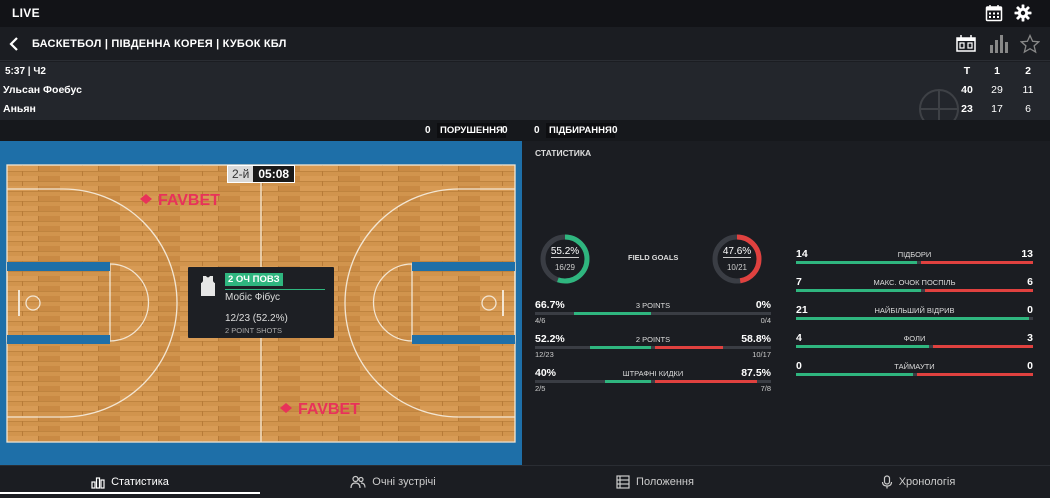 The height and width of the screenshot is (498, 1050). Describe the element at coordinates (765, 388) in the screenshot. I see `away-count: 7/8` at that location.